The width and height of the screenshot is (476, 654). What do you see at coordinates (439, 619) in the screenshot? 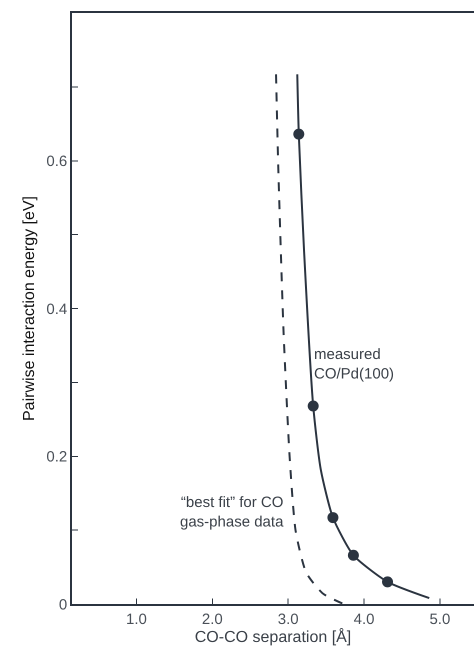
I see `x-tick-label: 5.0` at bounding box center [439, 619].